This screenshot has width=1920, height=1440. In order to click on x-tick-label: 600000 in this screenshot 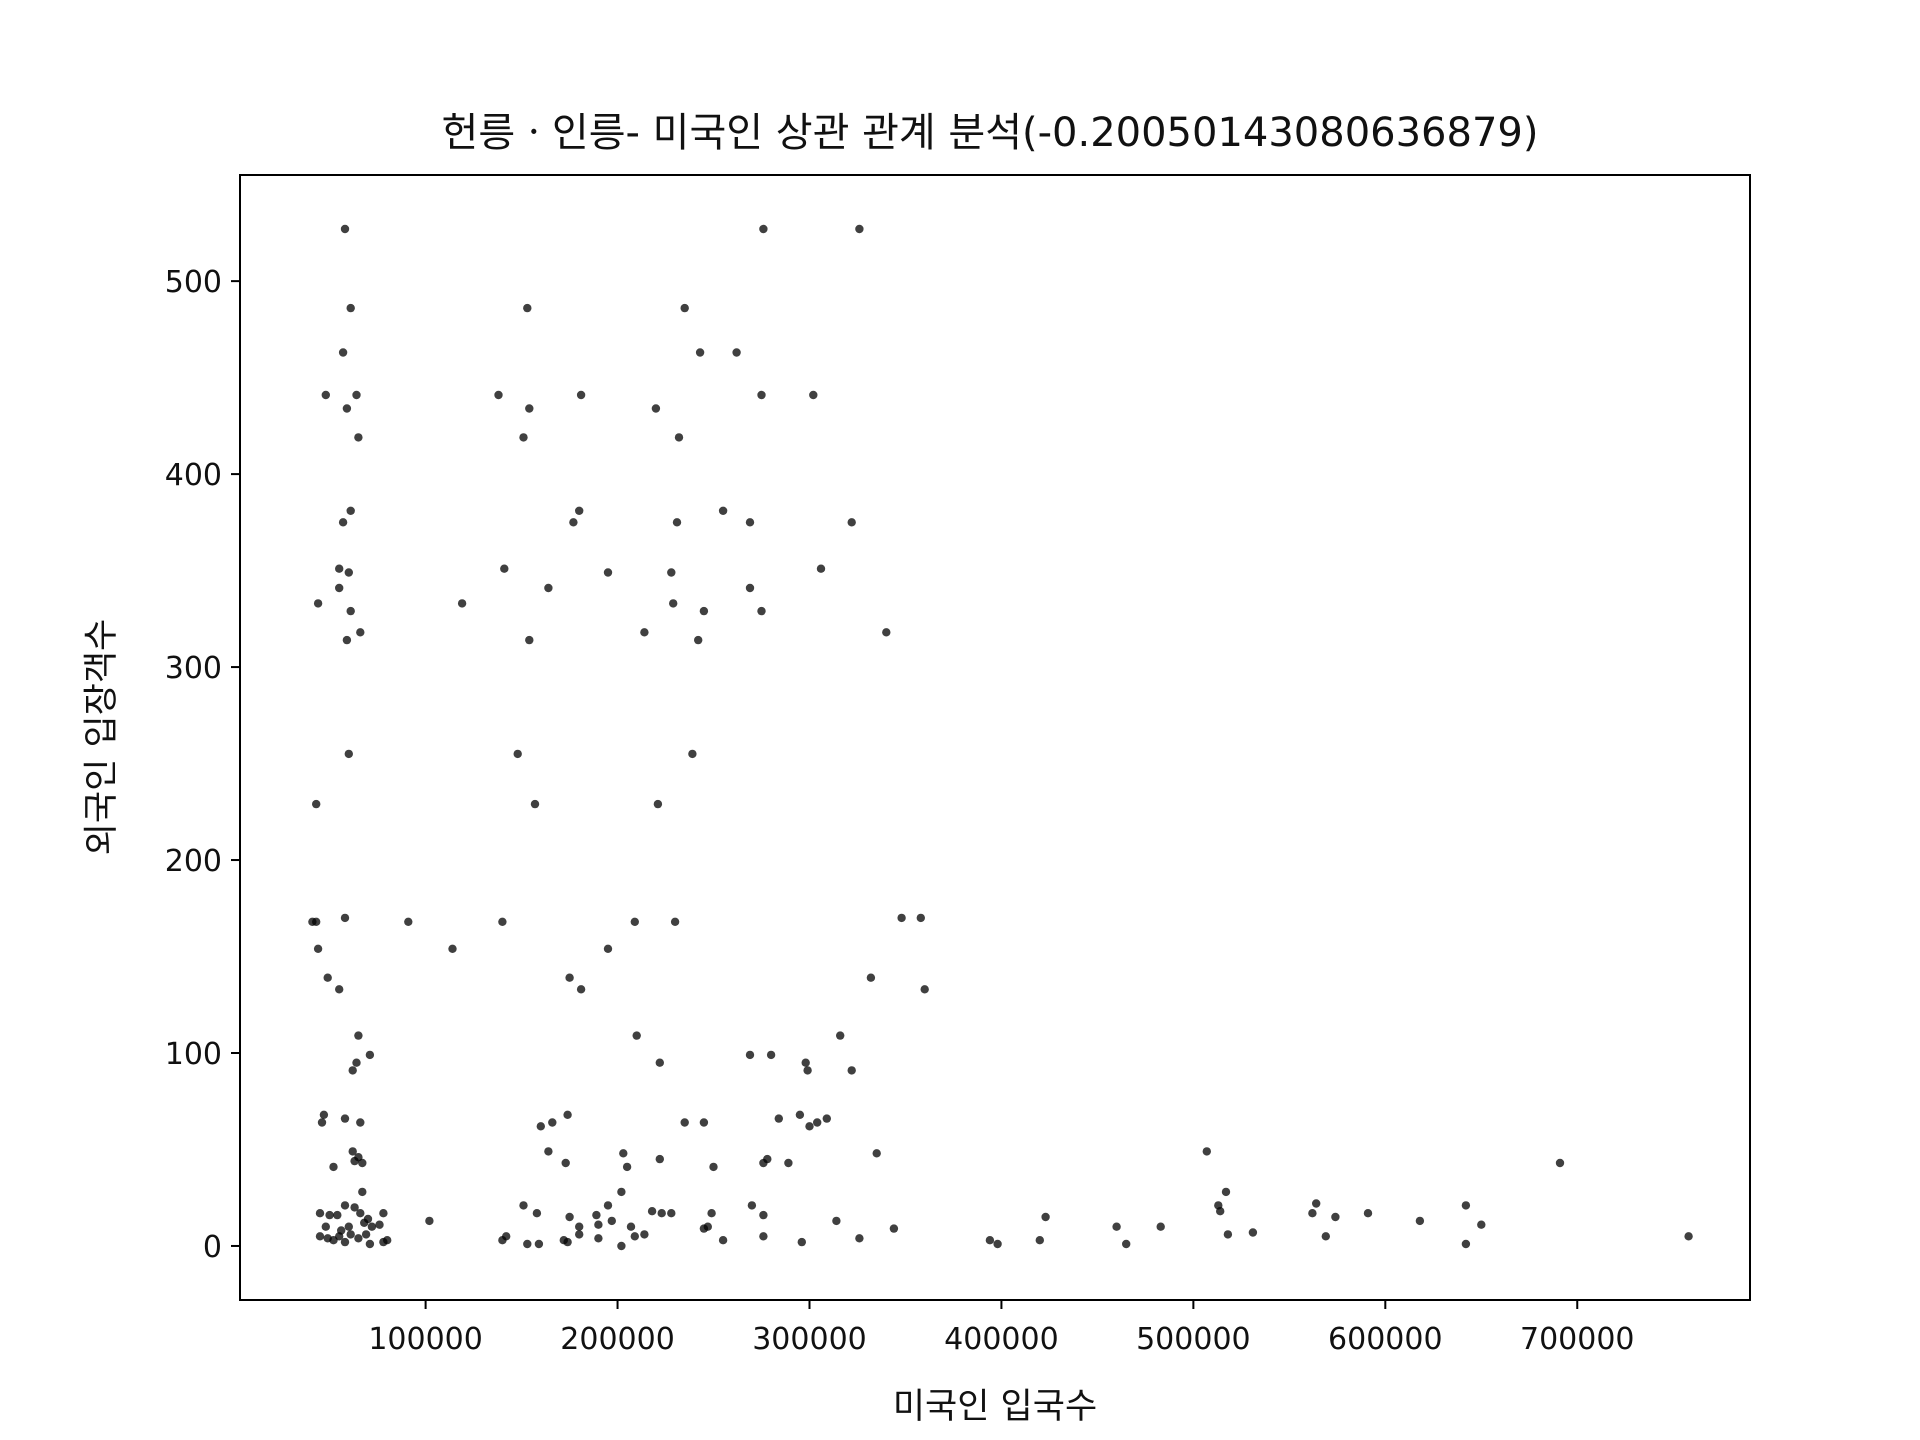, I will do `click(1385, 1339)`.